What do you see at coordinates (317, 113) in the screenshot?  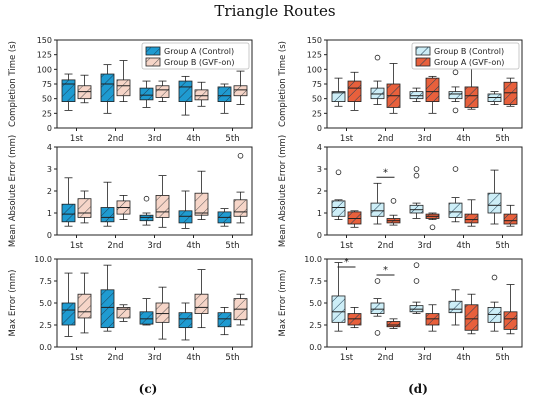 I see `y-tick-label: 25` at bounding box center [317, 113].